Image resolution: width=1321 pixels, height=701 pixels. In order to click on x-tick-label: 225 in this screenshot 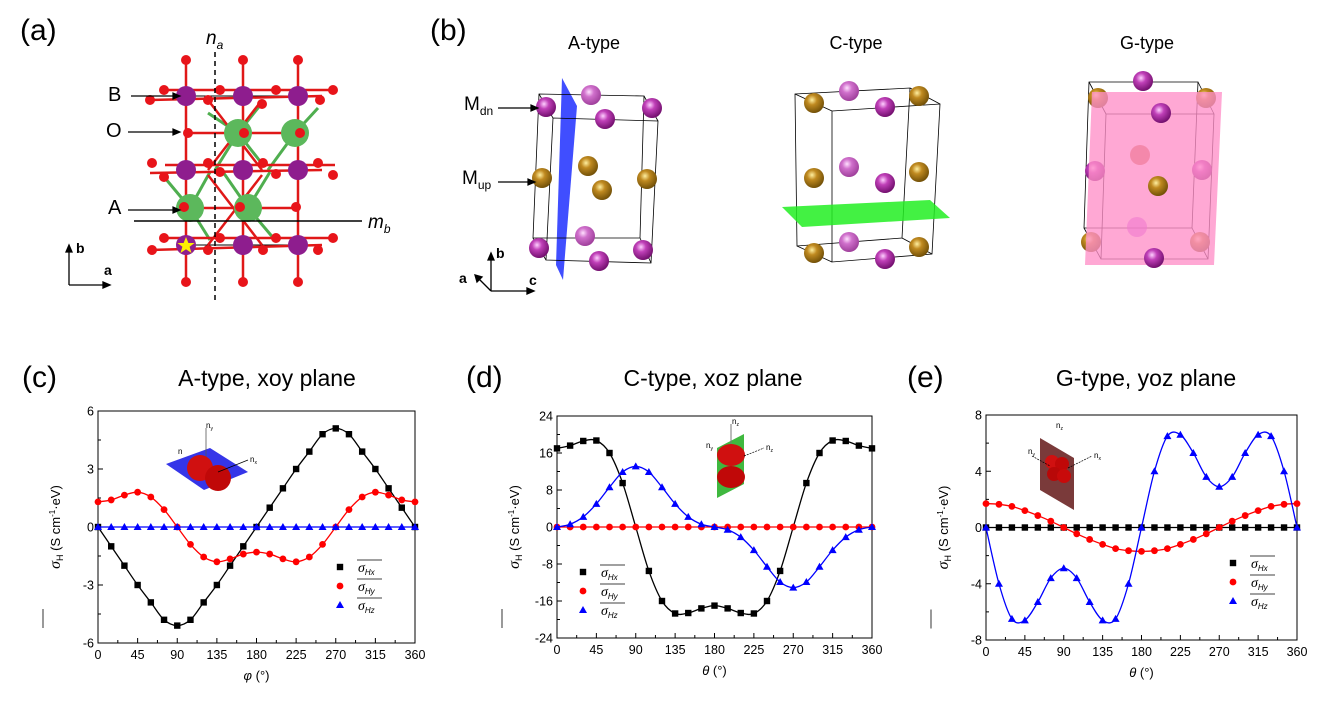, I will do `click(1180, 652)`.